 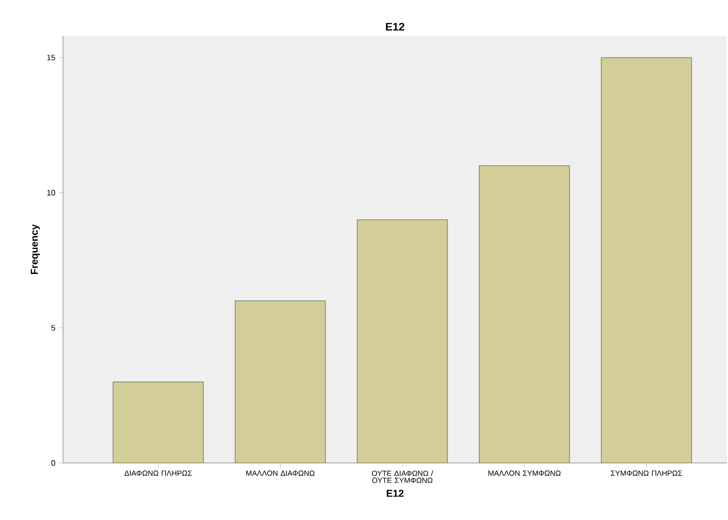 What do you see at coordinates (395, 26) in the screenshot?
I see `chart-title: E12` at bounding box center [395, 26].